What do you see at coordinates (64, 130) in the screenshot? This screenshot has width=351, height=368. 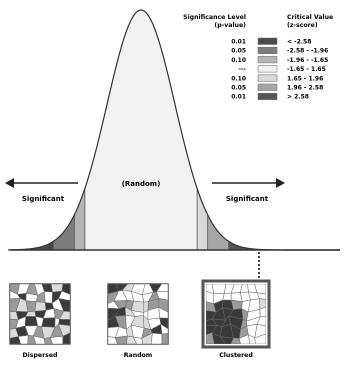 I see `region-left-mid` at bounding box center [64, 130].